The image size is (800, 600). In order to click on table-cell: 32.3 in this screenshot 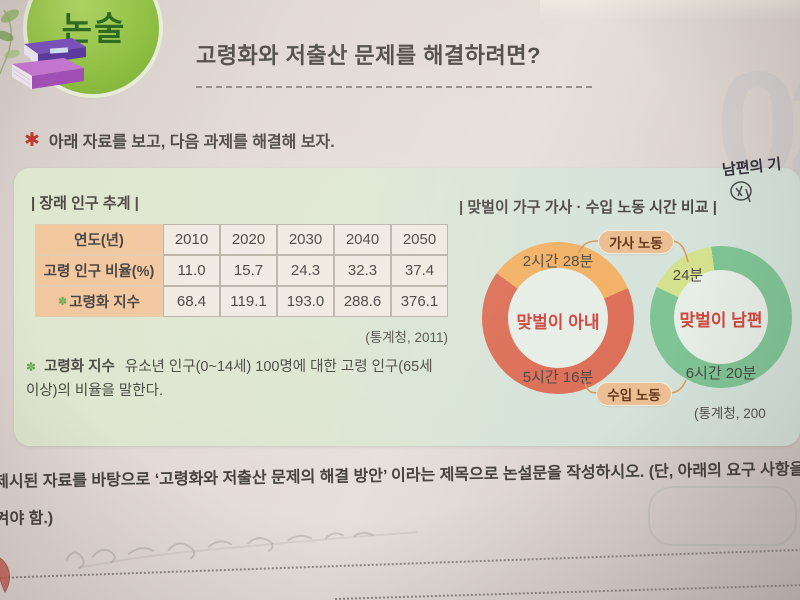, I will do `click(362, 270)`.